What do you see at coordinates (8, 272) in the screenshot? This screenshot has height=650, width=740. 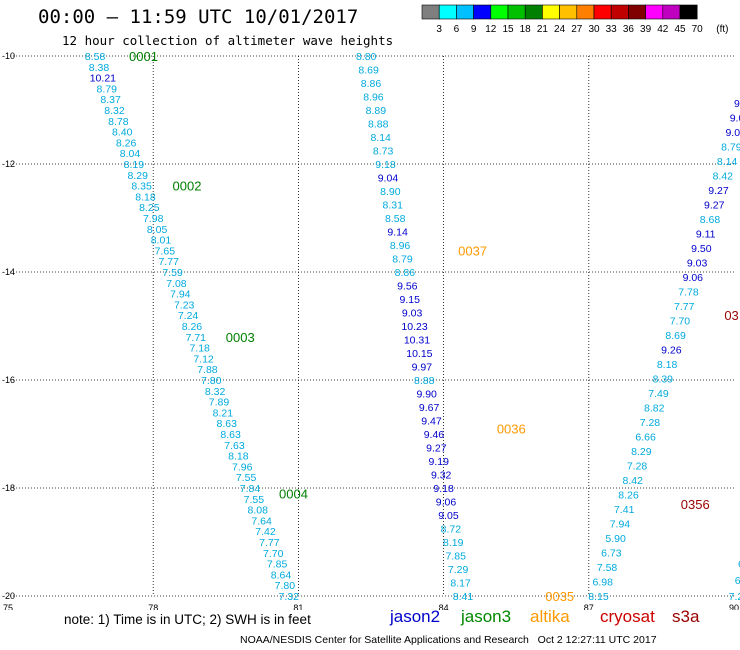 I see `y-tick-label: -14` at bounding box center [8, 272].